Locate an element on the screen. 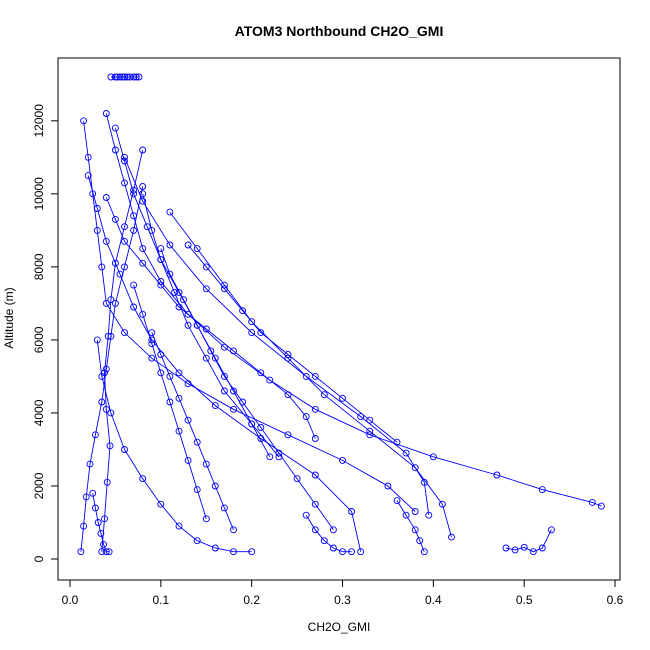  x-axis: 0.0 0.1 0.2 0.3 0.4 0.5 0.6 is located at coordinates (343, 593).